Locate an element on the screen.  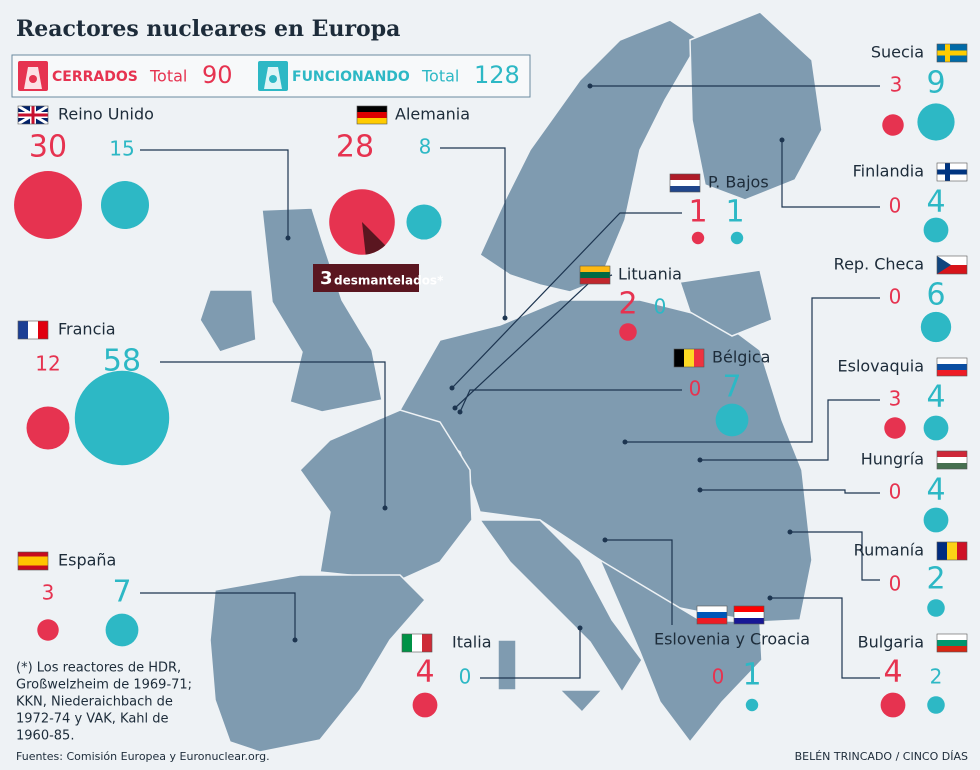
country-name: Eslovenia y Croacia is located at coordinates (732, 639).